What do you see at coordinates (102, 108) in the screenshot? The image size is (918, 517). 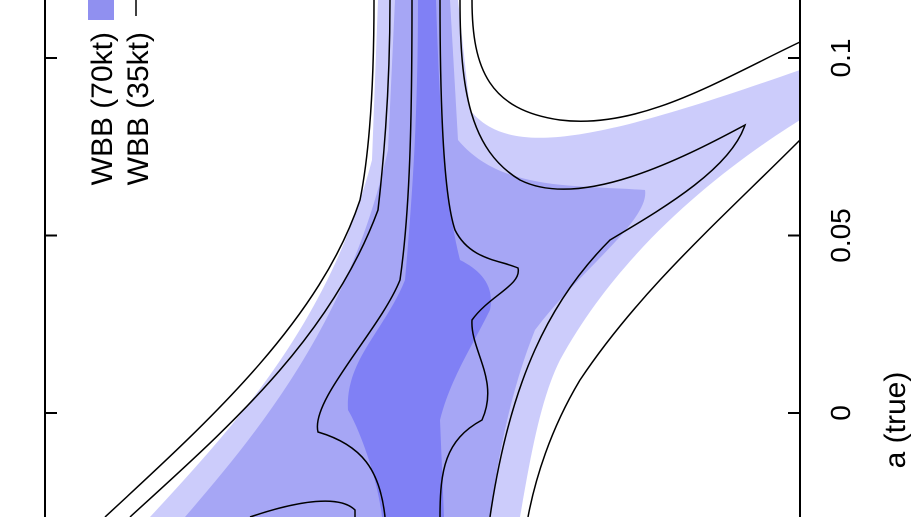 I see `legend-label-70kt: WBB (70kt)` at bounding box center [102, 108].